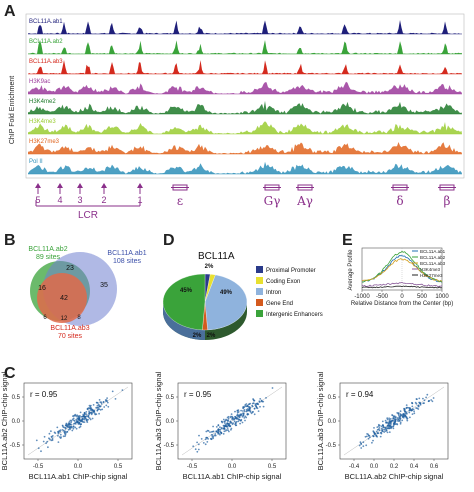 This screenshot has width=474, height=492. Describe the element at coordinates (88, 215) in the screenshot. I see `lcr-label: LCR` at that location.